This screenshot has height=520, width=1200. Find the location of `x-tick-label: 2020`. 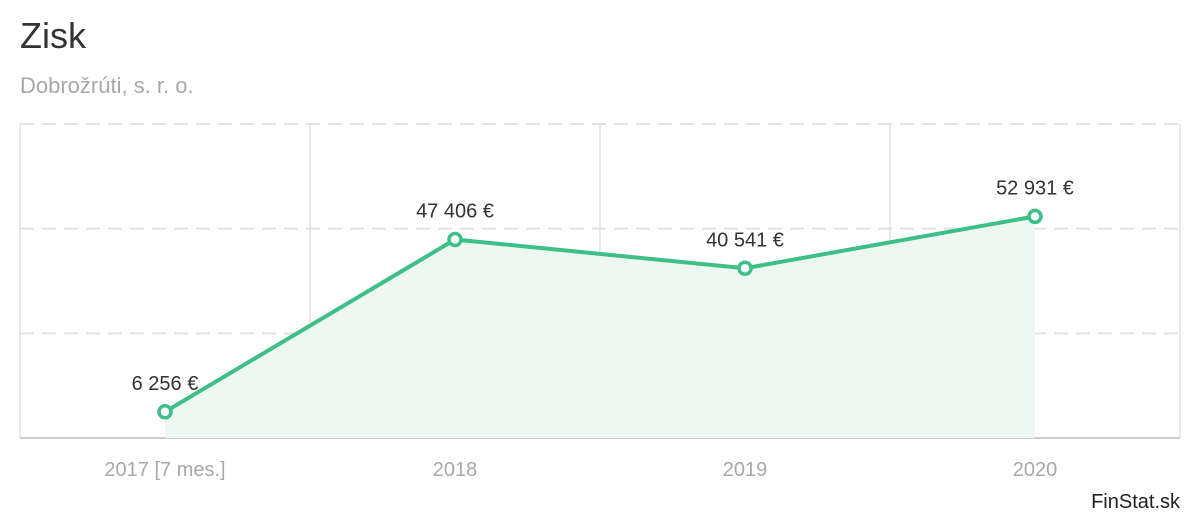

x-tick-label: 2020 is located at coordinates (1035, 470).